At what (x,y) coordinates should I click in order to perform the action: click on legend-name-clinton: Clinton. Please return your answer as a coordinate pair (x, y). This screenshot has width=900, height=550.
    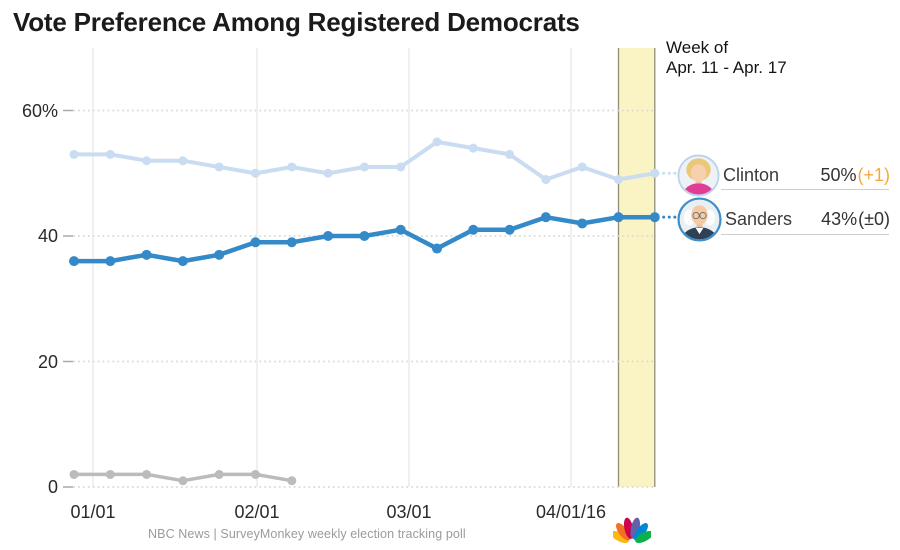
    Looking at the image, I should click on (751, 175).